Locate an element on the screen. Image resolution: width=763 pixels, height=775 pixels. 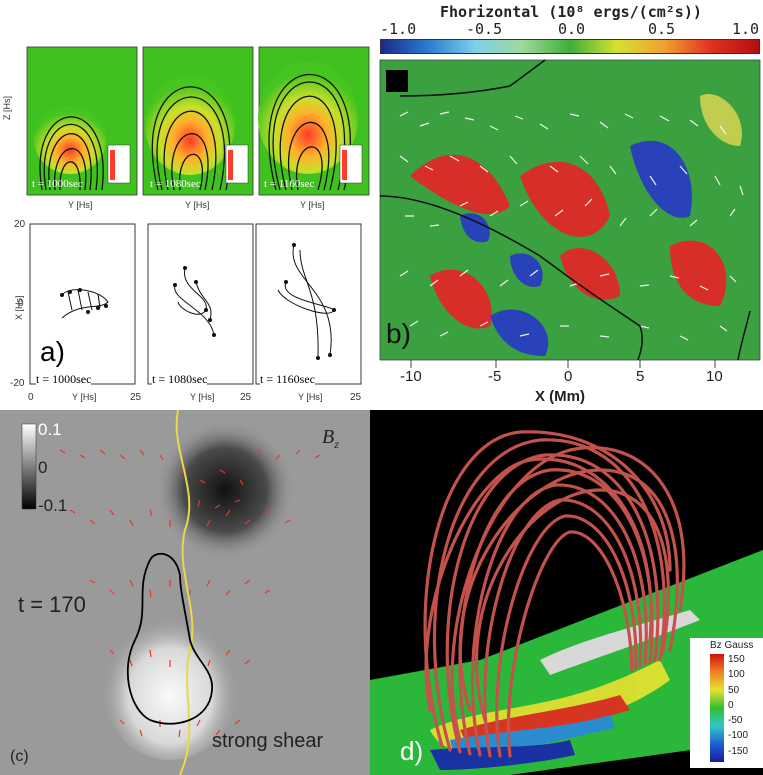
panel-a-top-snapshots is located at coordinates (198, 121).